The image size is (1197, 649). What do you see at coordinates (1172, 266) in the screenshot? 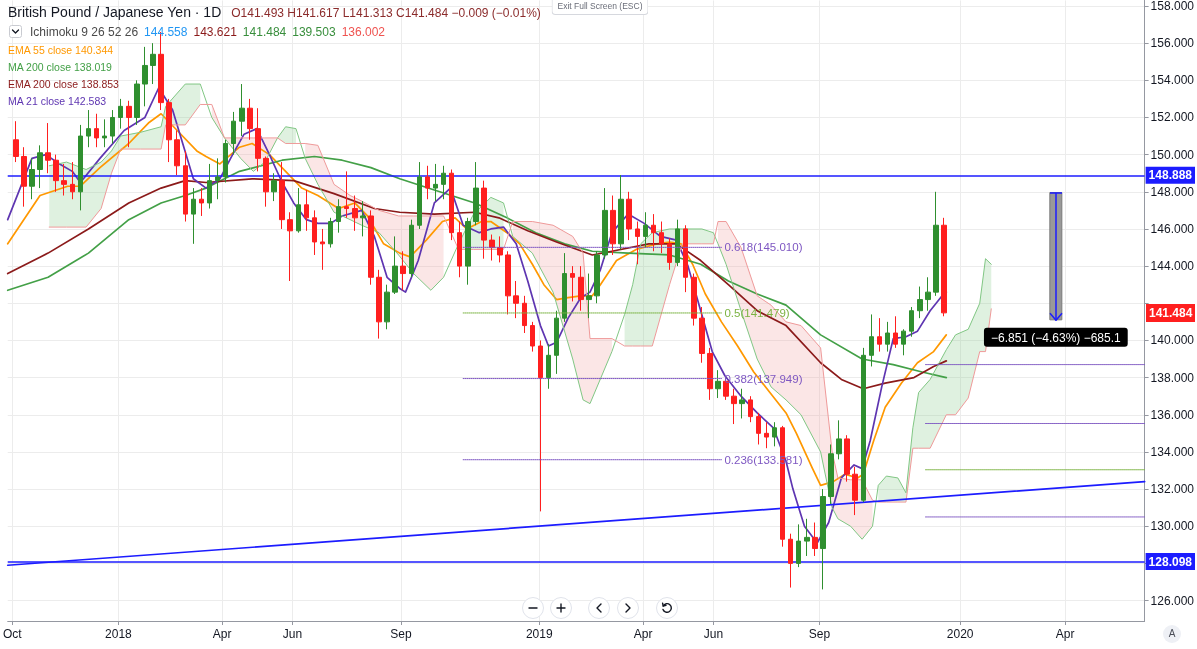
I see `y-tick-label: 144.000` at bounding box center [1172, 266].